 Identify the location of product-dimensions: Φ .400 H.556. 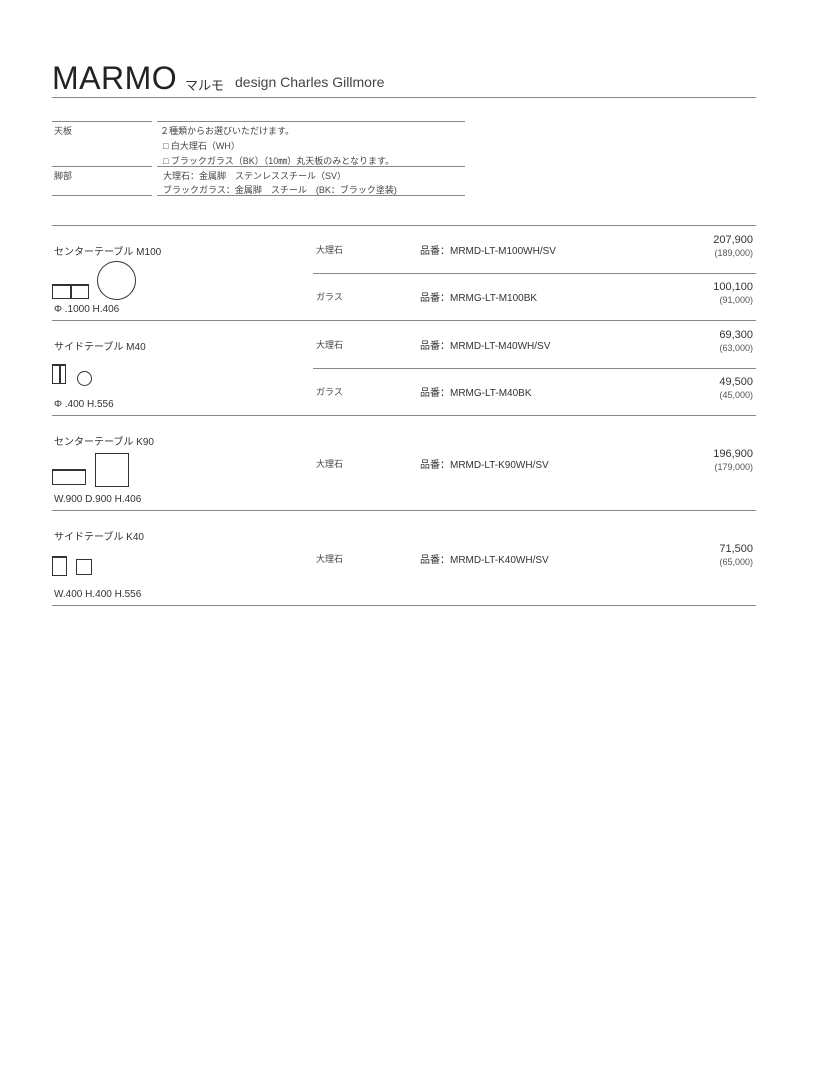
(84, 404).